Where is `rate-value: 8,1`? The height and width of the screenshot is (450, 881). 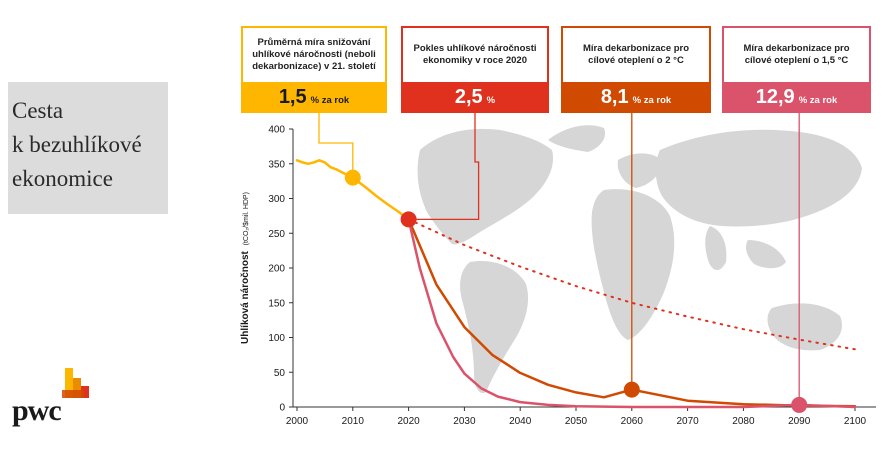
rate-value: 8,1 is located at coordinates (614, 97).